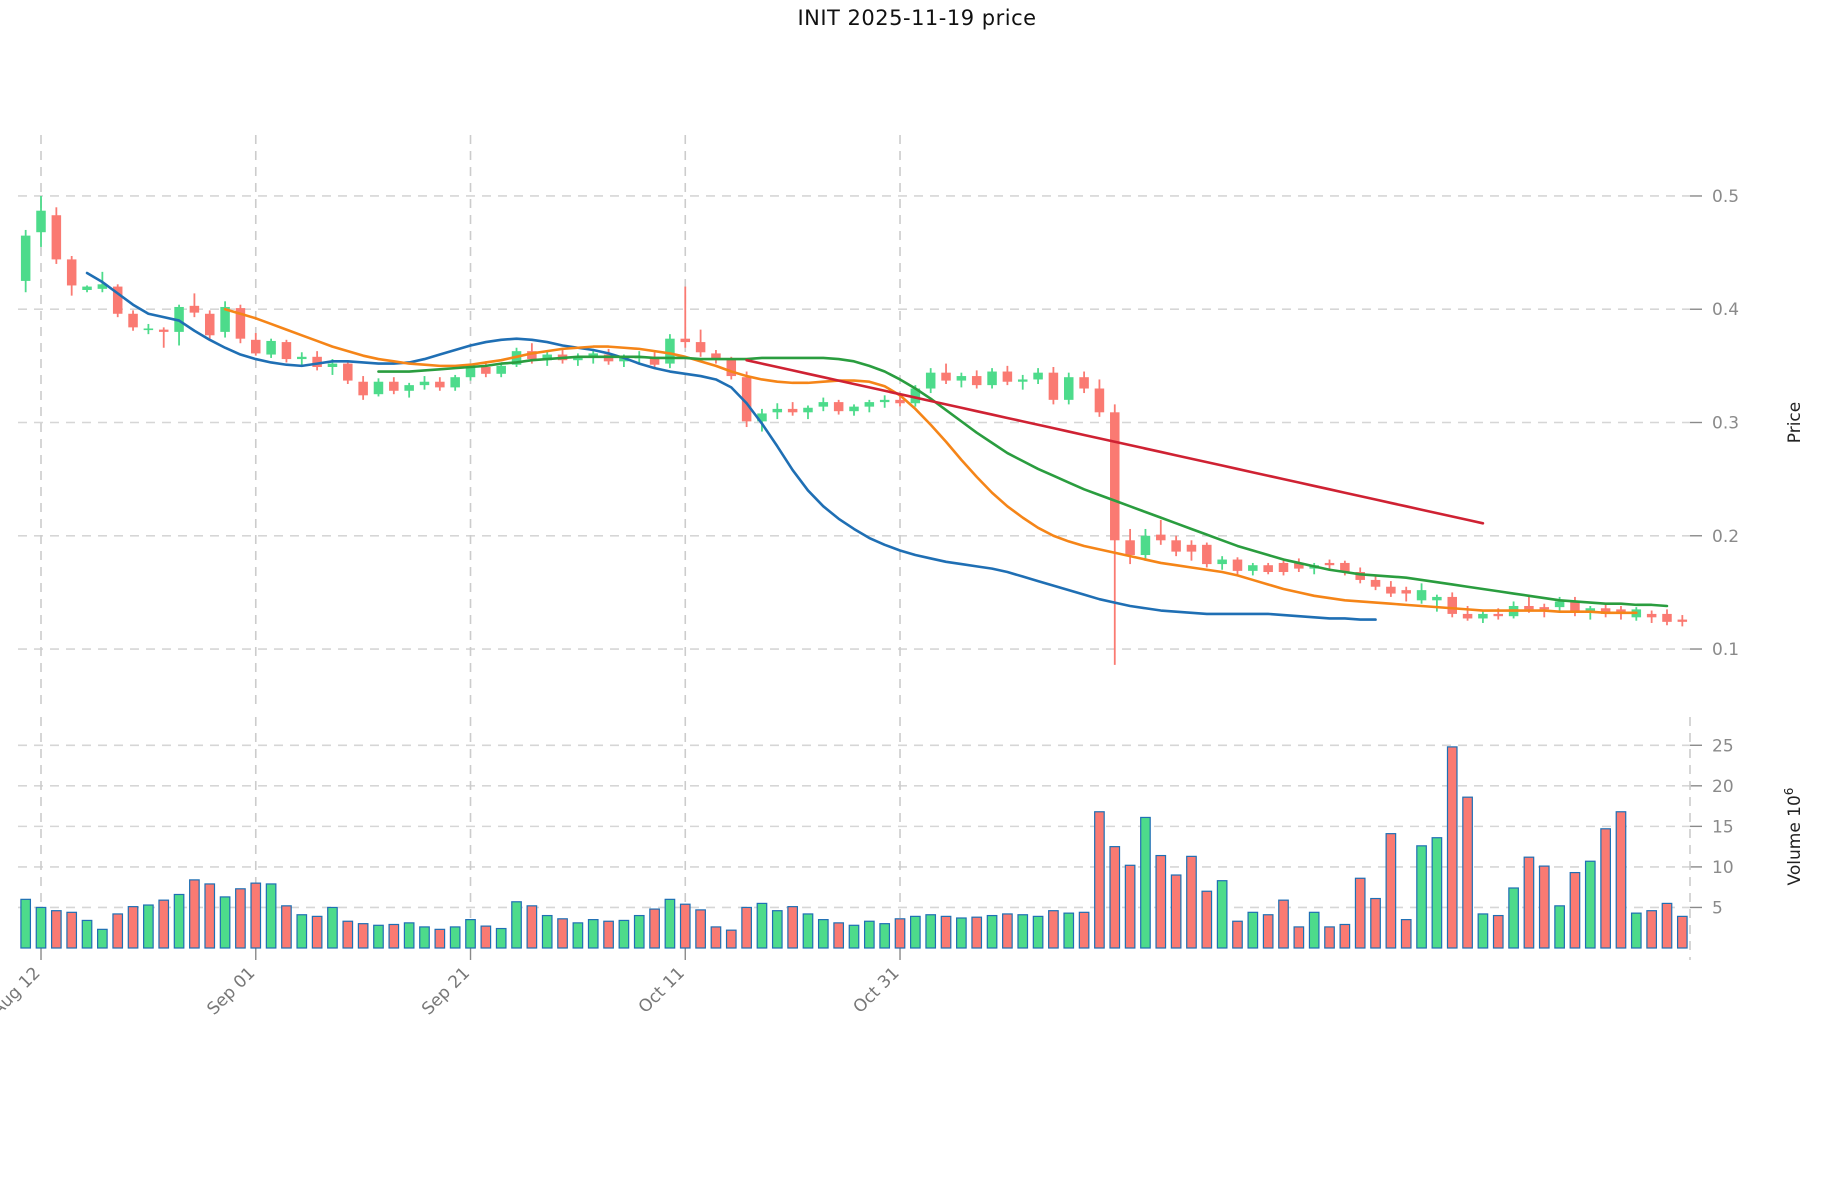  I want to click on volume-tick-label: 15, so click(1723, 827).